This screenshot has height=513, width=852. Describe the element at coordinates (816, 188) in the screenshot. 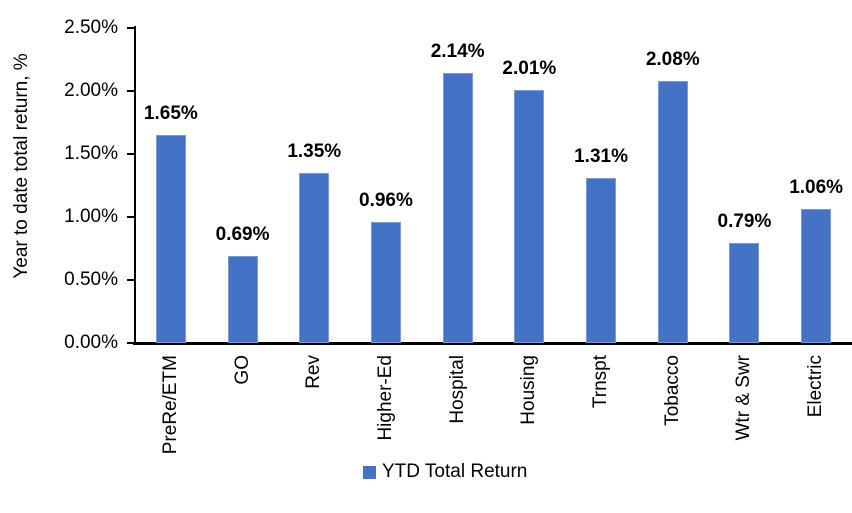

I see `bar-value-label: 1.06%` at that location.